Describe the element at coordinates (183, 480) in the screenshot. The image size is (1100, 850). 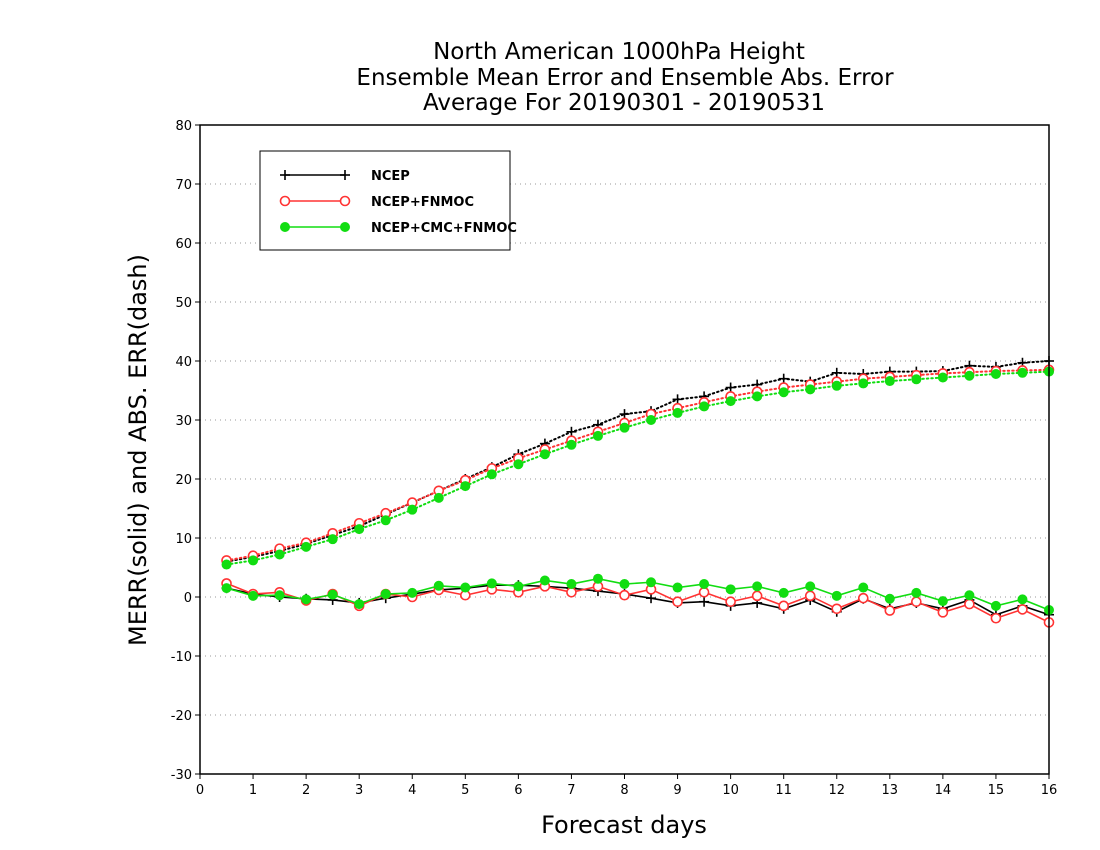
I see `y-tick-label: 20` at that location.